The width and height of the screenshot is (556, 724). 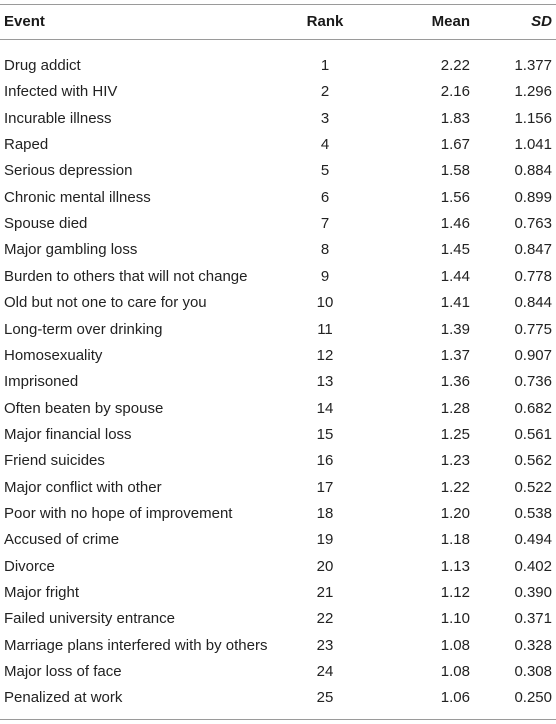 What do you see at coordinates (278, 488) in the screenshot?
I see `table-row: Major conflict with other 17 1.22 0.522` at bounding box center [278, 488].